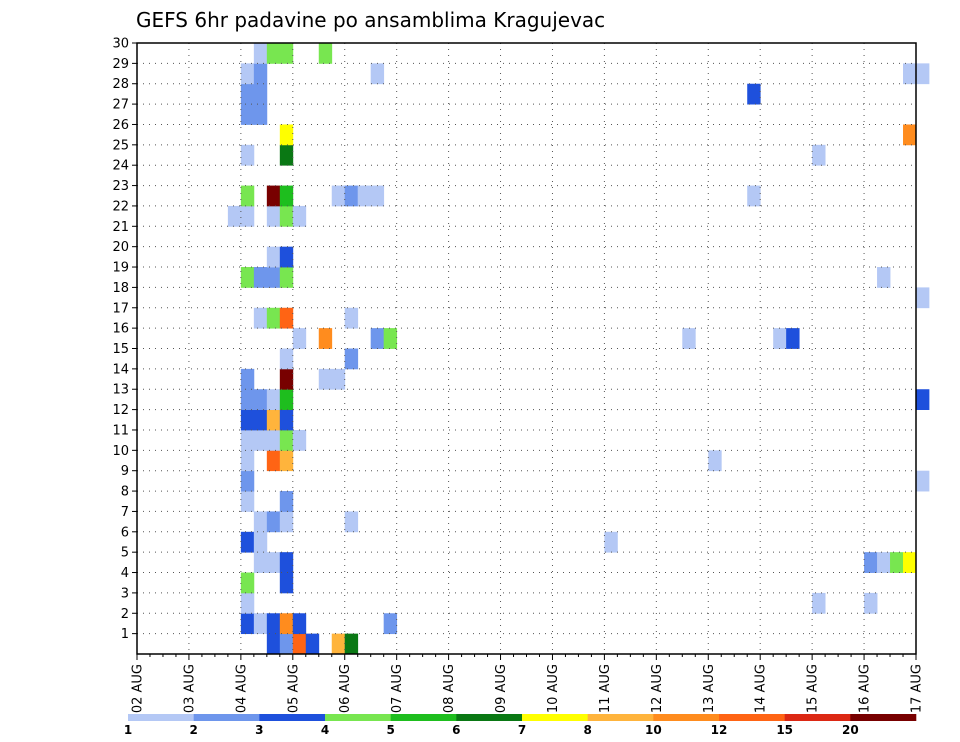 The image size is (960, 742). What do you see at coordinates (719, 730) in the screenshot?
I see `legend-label: 12` at bounding box center [719, 730].